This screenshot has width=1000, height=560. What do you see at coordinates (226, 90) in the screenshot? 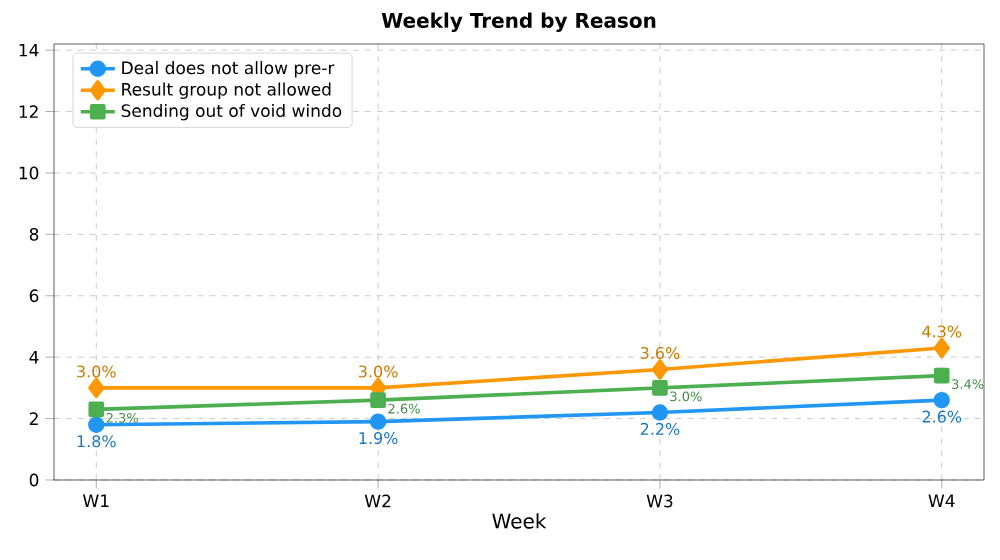
I see `legend-label: Result group not allowed` at bounding box center [226, 90].